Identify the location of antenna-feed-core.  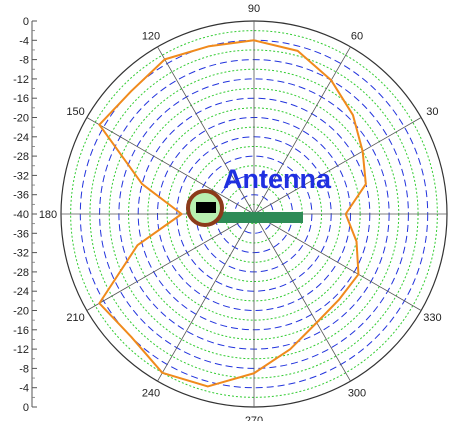
(206, 207).